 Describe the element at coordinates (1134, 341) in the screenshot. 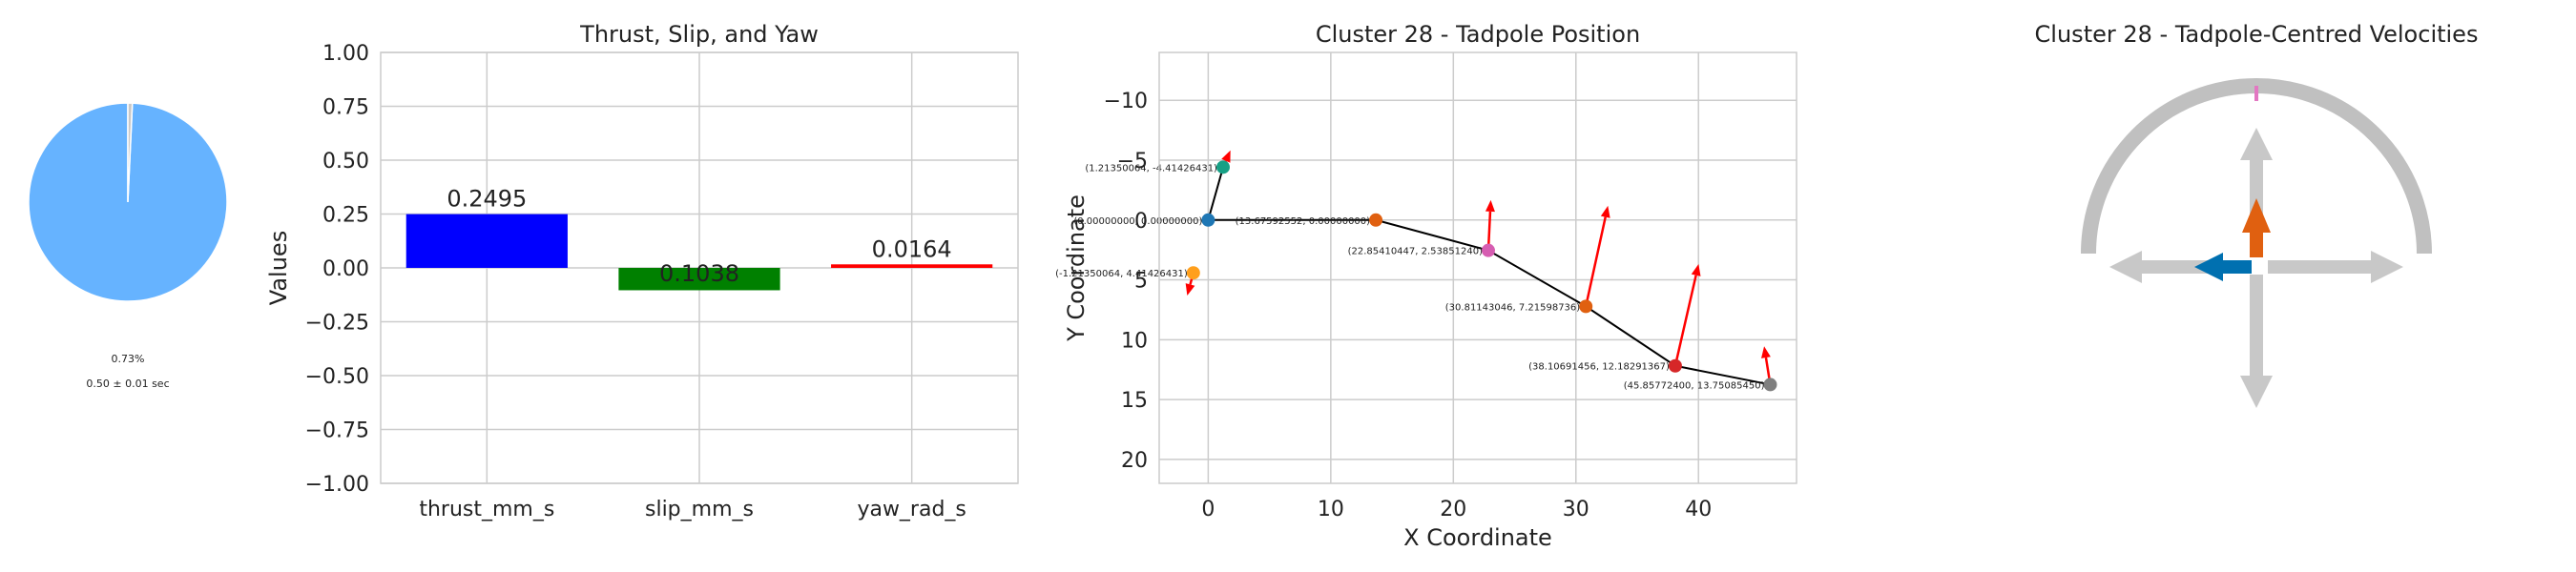

I see `position-y-tick-label: 10` at that location.